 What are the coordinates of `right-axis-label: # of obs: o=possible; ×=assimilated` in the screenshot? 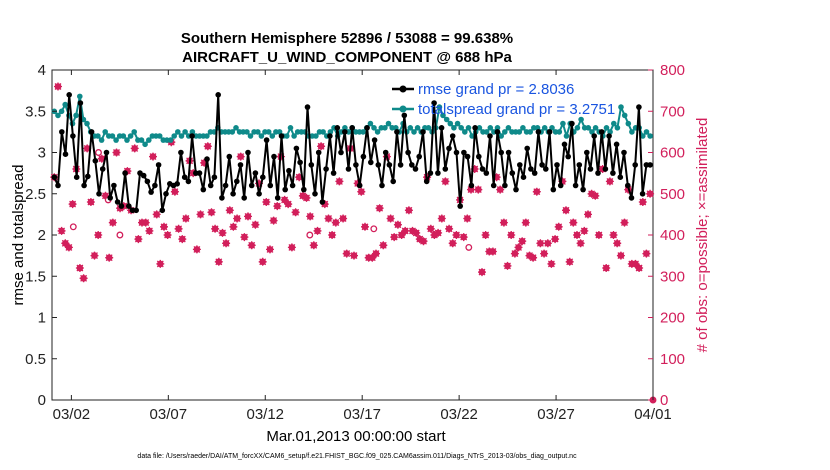 It's located at (702, 235).